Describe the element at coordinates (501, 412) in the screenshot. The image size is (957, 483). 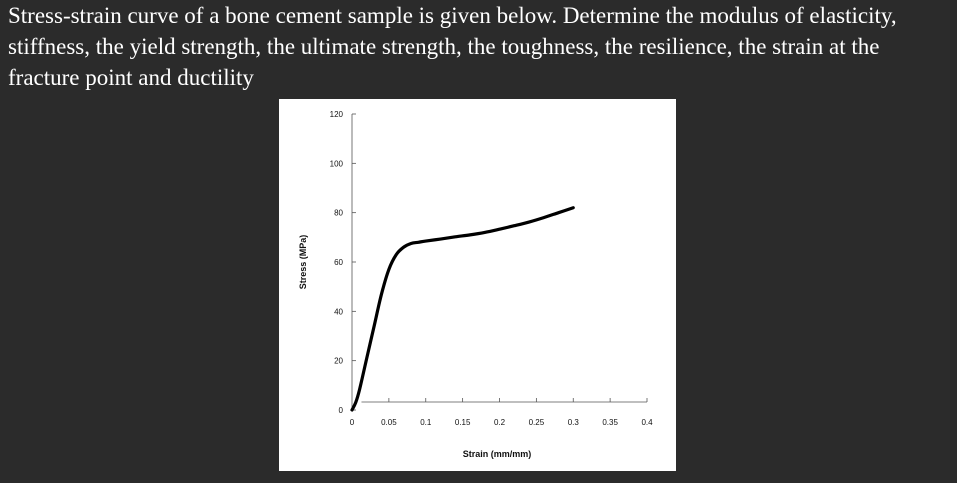
I see `x-axis: 0 0.05 0.1 0.15 0.2 0.25 0.3 0.35 0.4` at that location.